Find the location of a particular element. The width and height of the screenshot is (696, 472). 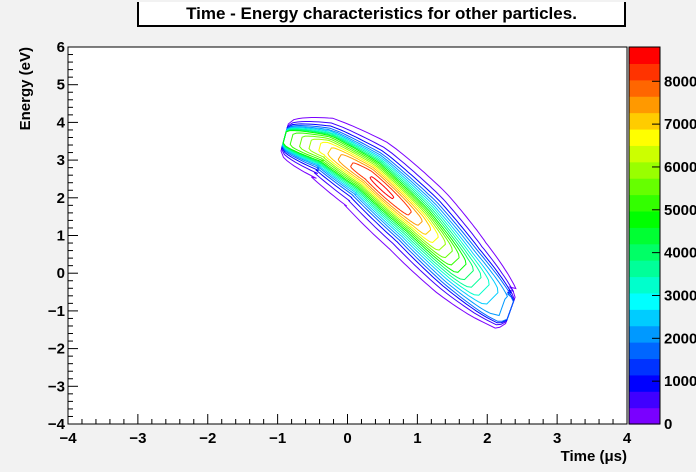

x-tick-label: 1 is located at coordinates (417, 438).